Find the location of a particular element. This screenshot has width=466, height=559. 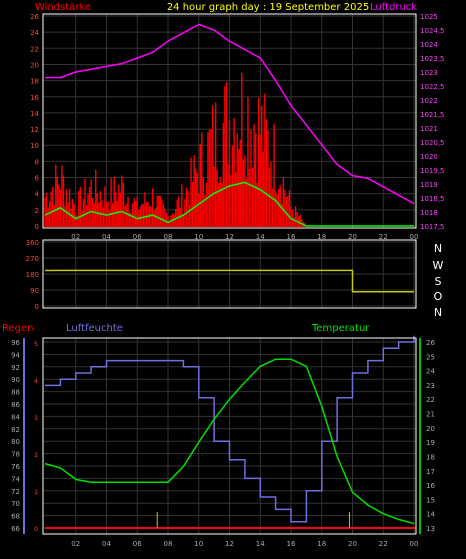

pressure-ytick-label: 1022 is located at coordinates (429, 101).